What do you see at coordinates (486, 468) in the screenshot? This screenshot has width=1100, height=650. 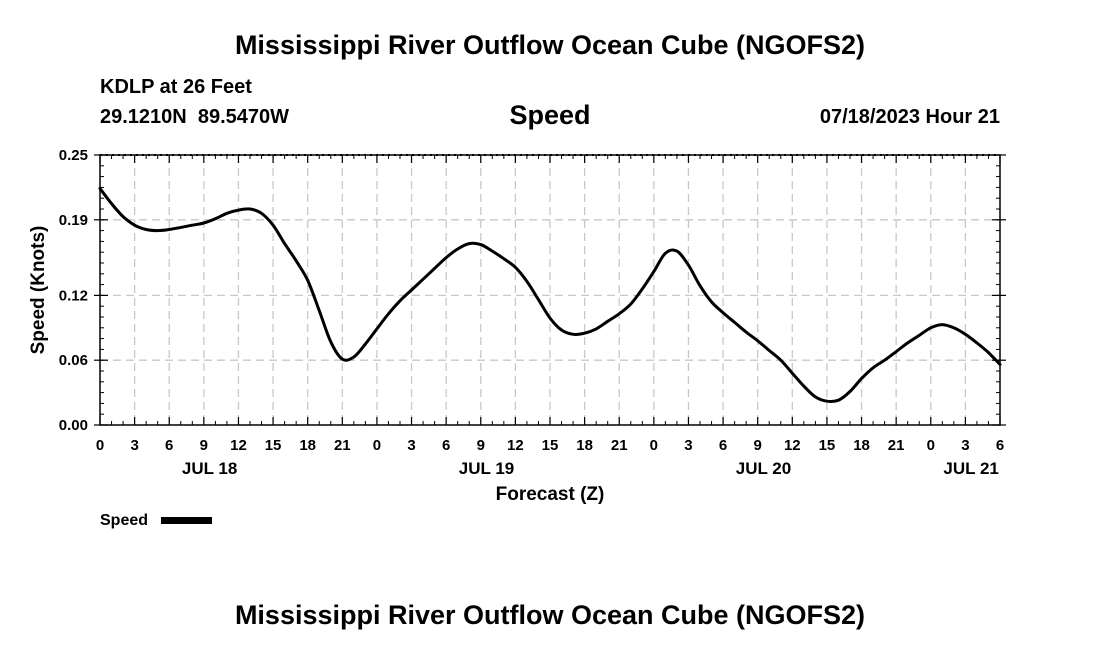 I see `day-label: JUL 19` at bounding box center [486, 468].